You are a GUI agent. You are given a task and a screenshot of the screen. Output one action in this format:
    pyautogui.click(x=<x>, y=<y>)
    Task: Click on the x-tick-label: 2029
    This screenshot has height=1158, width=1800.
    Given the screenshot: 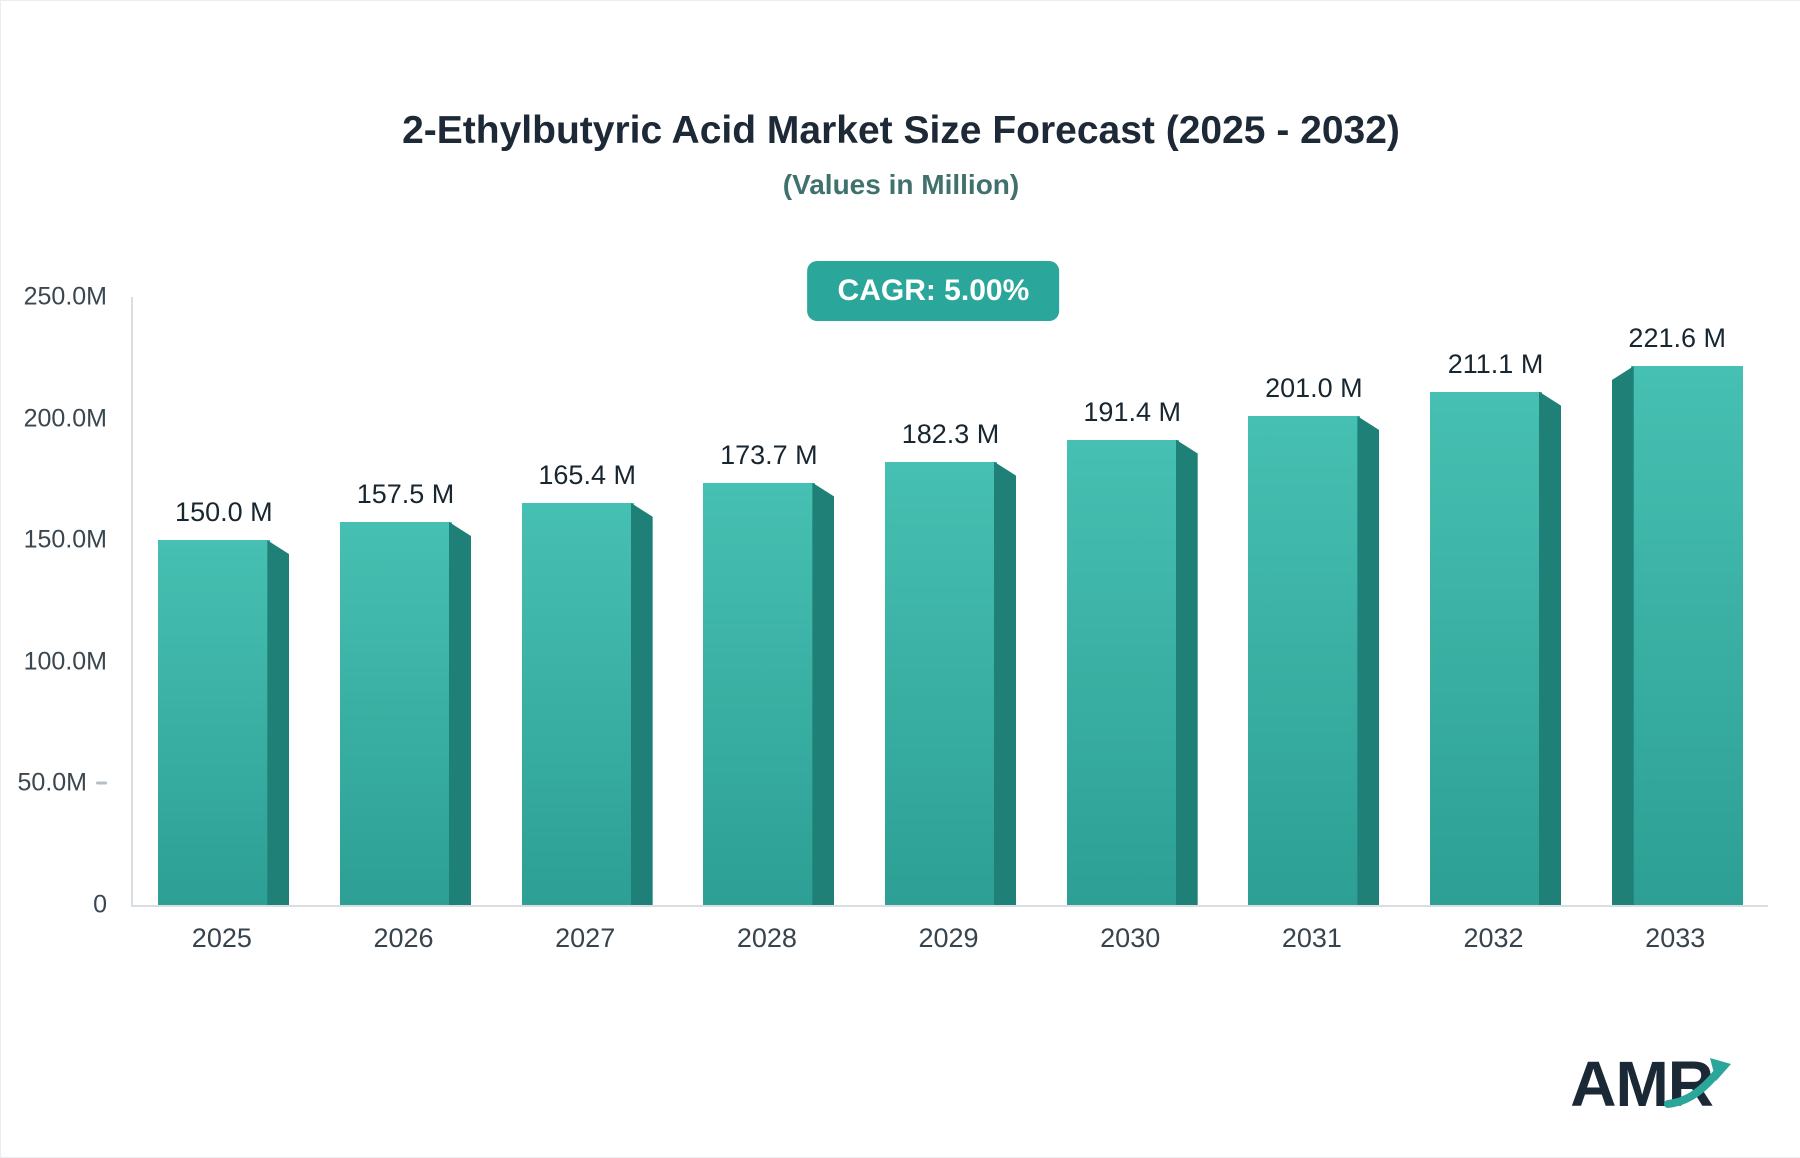 What is the action you would take?
    pyautogui.click(x=948, y=938)
    